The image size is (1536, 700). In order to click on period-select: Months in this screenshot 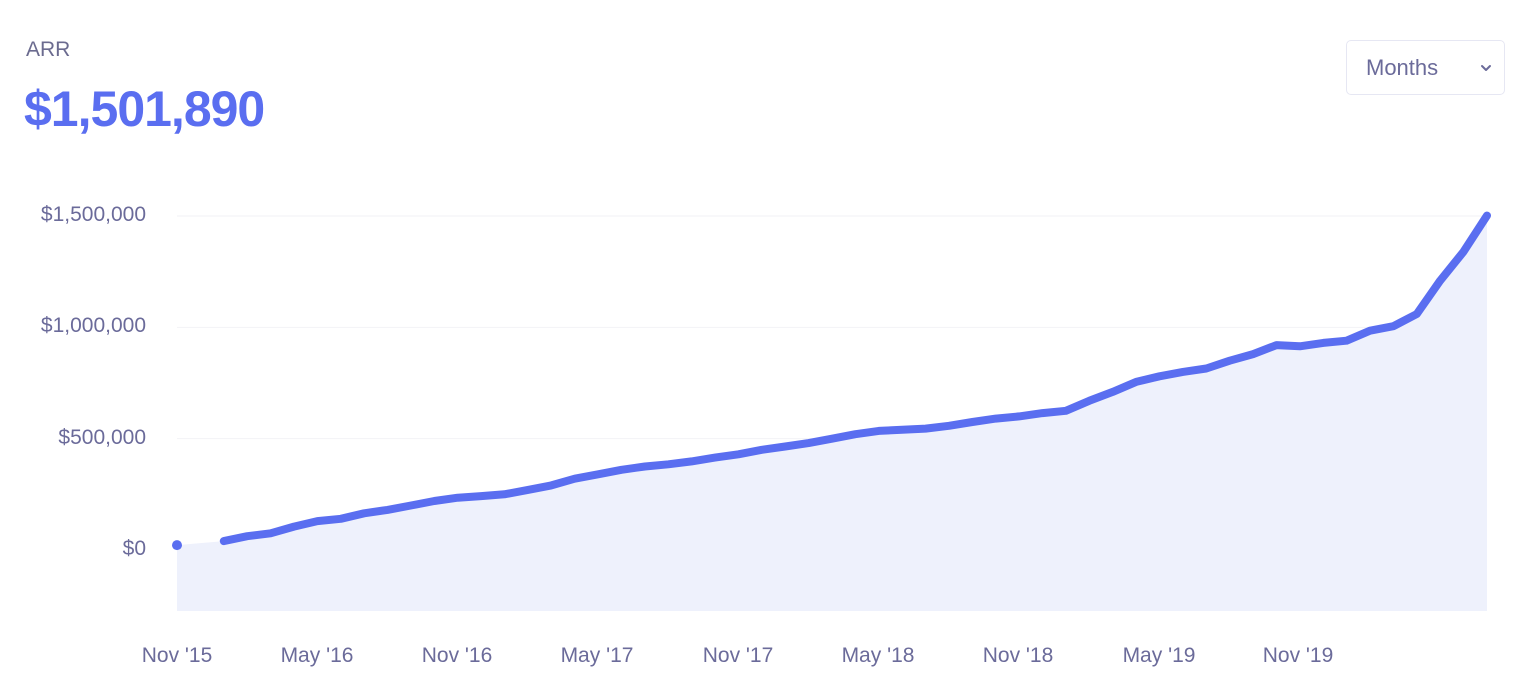, I will do `click(1425, 67)`.